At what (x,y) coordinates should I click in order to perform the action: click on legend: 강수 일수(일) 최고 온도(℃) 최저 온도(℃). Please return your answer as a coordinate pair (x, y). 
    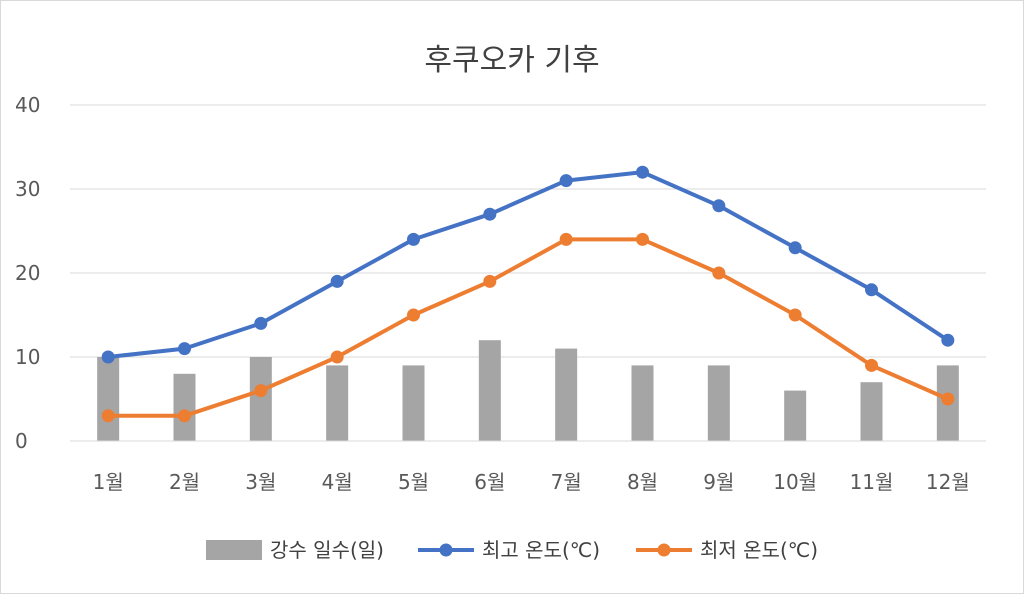
    Looking at the image, I should click on (512, 550).